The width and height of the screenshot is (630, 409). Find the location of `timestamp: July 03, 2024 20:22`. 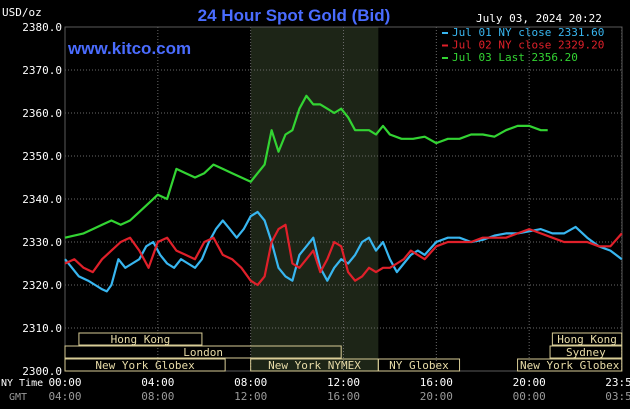

timestamp: July 03, 2024 20:22 is located at coordinates (539, 18).